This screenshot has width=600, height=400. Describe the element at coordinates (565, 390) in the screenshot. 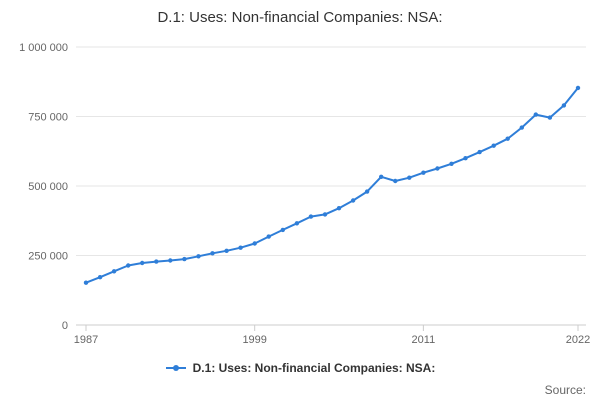

I see `source-text: Source:` at that location.